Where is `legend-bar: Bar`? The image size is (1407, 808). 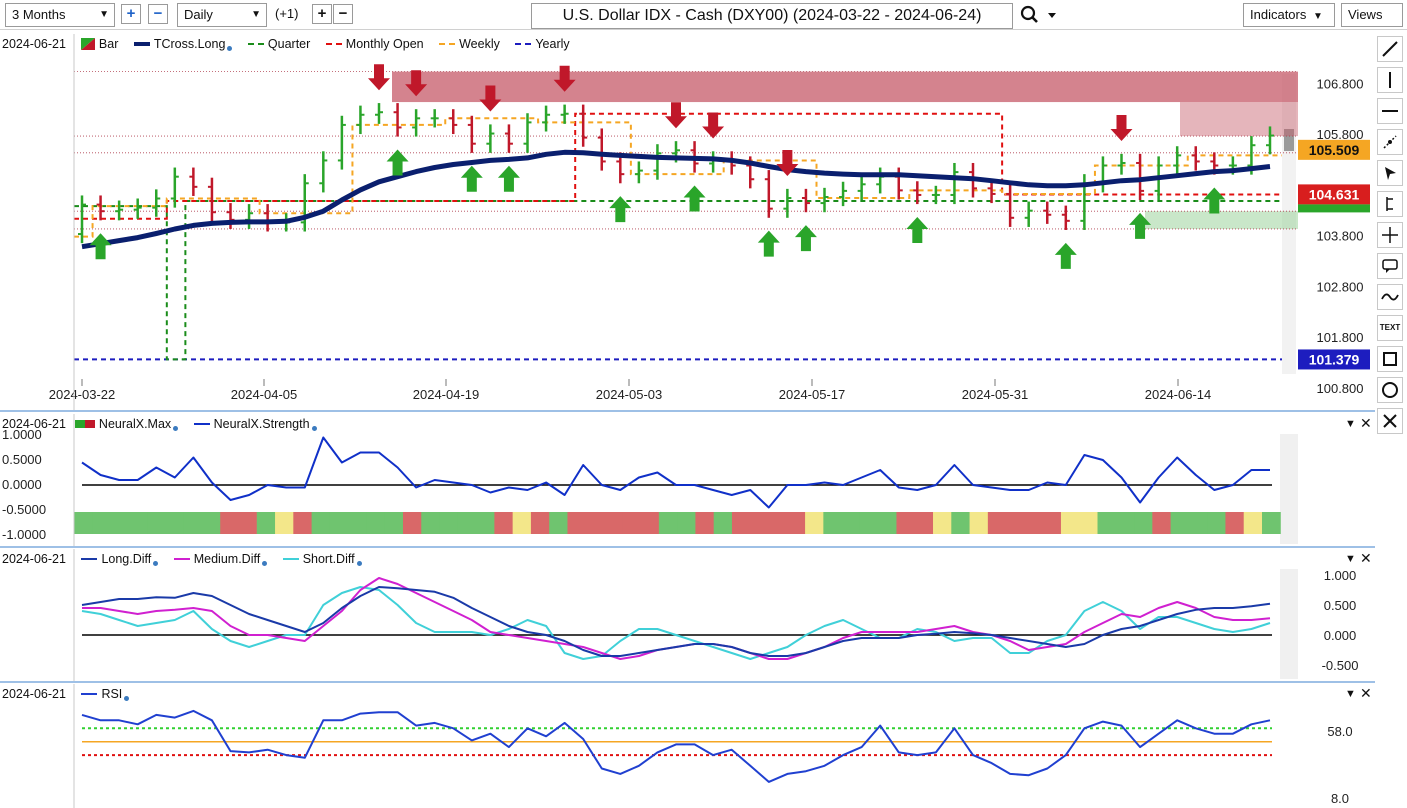 legend-bar: Bar is located at coordinates (99, 43).